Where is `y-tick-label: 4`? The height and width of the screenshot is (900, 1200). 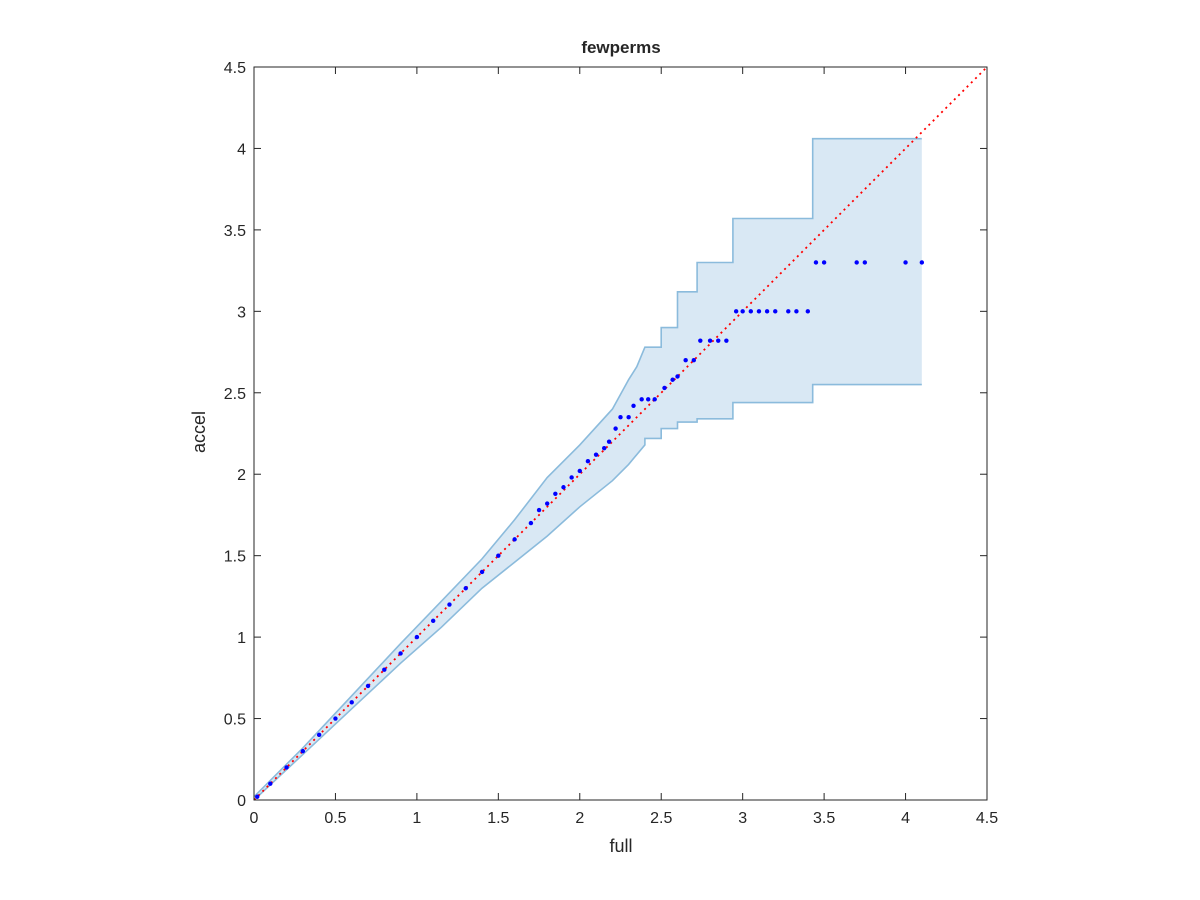 y-tick-label: 4 is located at coordinates (241, 149).